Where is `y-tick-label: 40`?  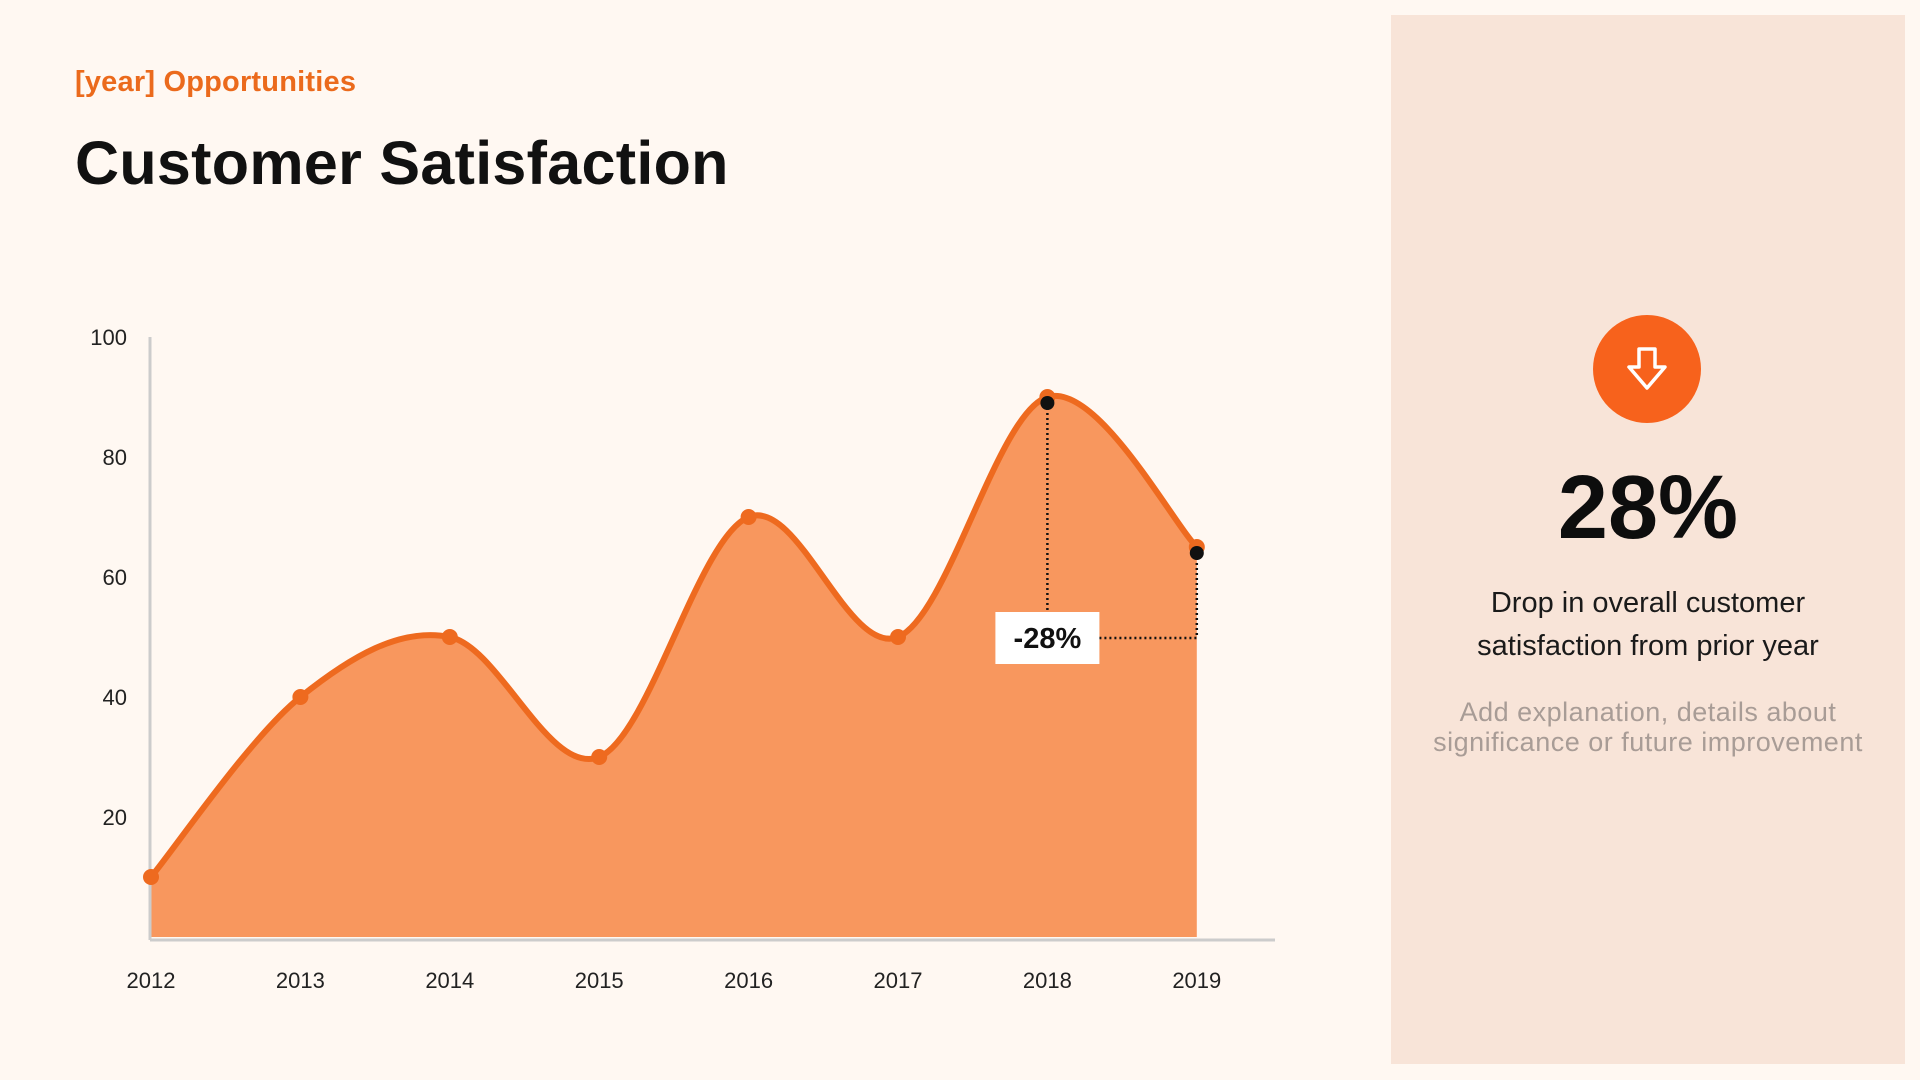
y-tick-label: 40 is located at coordinates (115, 697).